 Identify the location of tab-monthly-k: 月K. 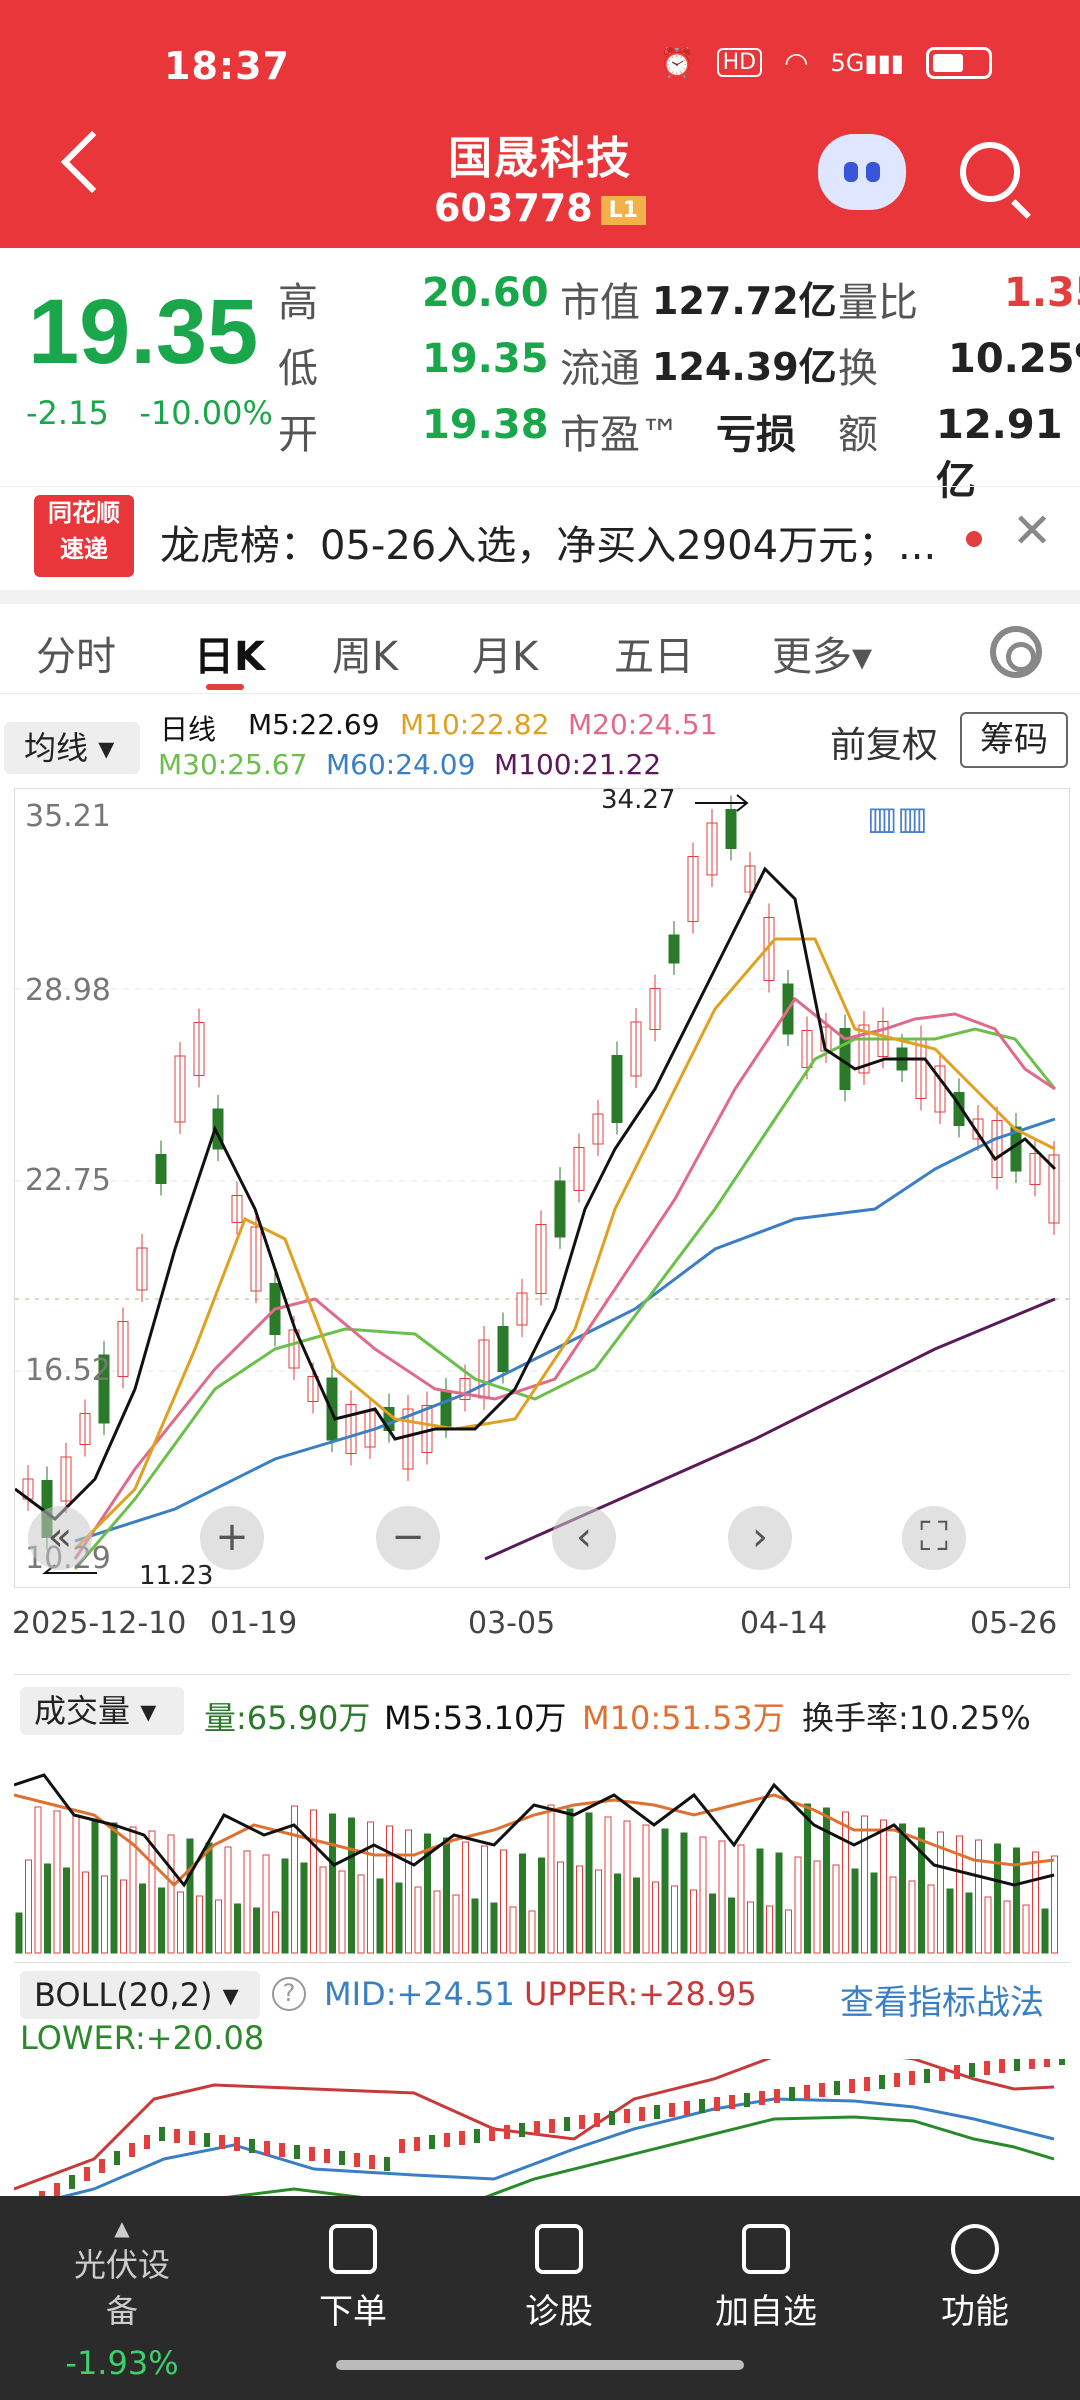
(505, 657).